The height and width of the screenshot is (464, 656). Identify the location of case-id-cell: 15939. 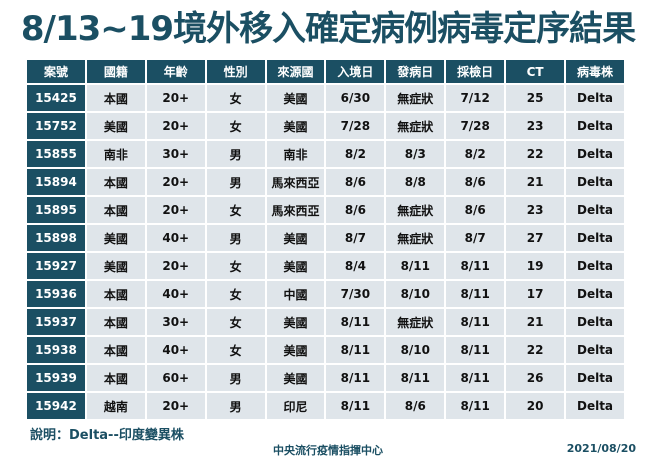
(56, 378).